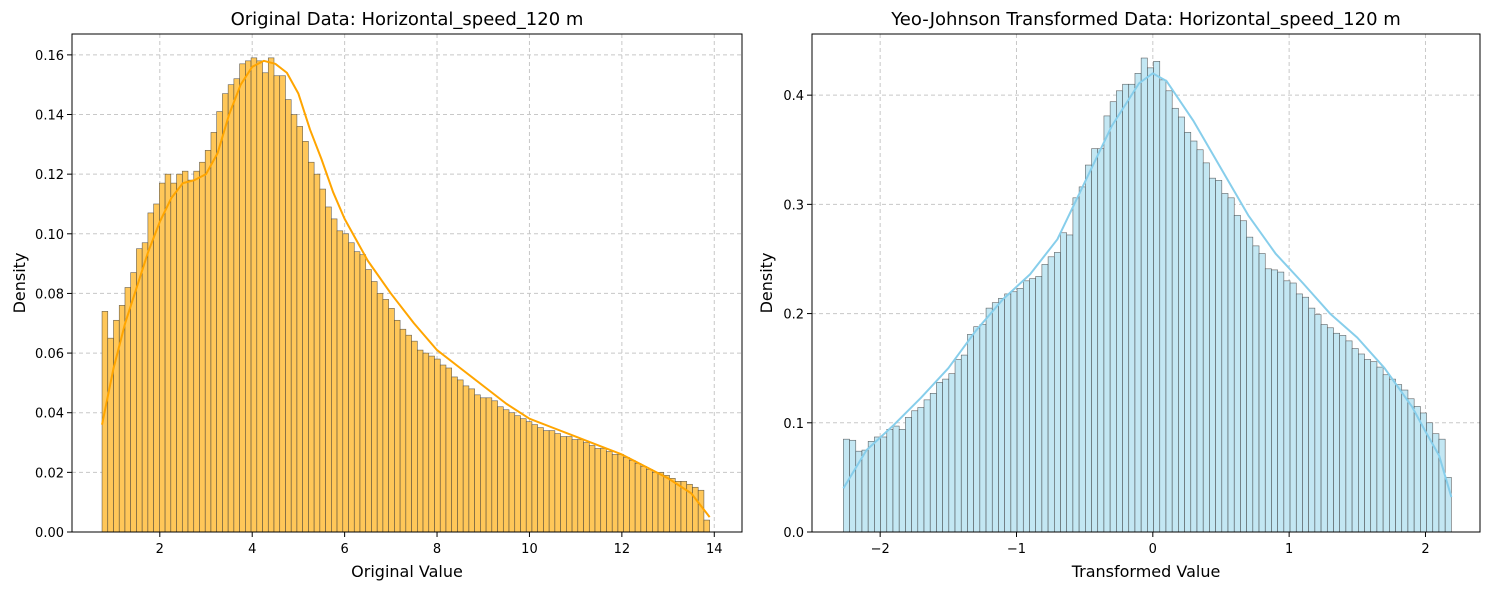 This screenshot has height=590, width=1489. What do you see at coordinates (793, 533) in the screenshot?
I see `y-tick-label: 0.0` at bounding box center [793, 533].